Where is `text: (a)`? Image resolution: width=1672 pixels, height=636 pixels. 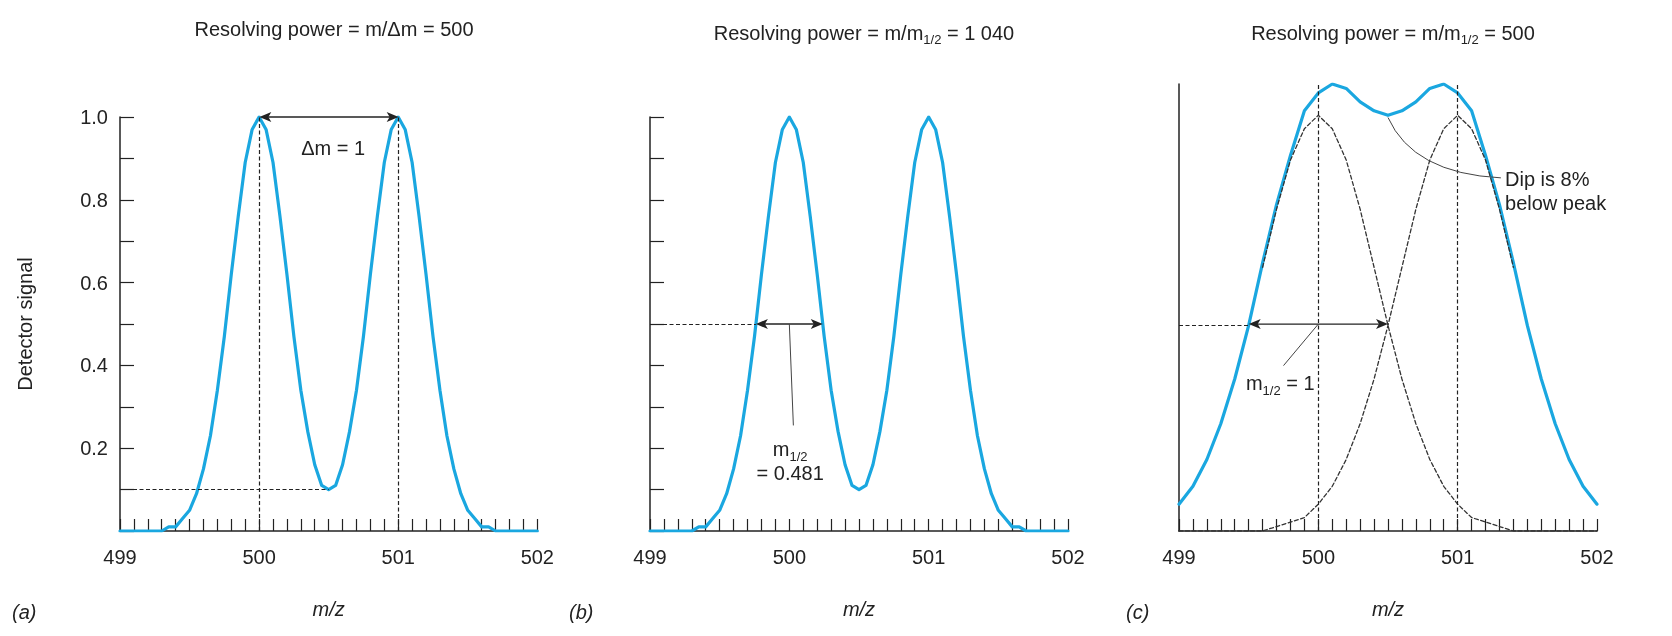 text: (a) is located at coordinates (24, 612).